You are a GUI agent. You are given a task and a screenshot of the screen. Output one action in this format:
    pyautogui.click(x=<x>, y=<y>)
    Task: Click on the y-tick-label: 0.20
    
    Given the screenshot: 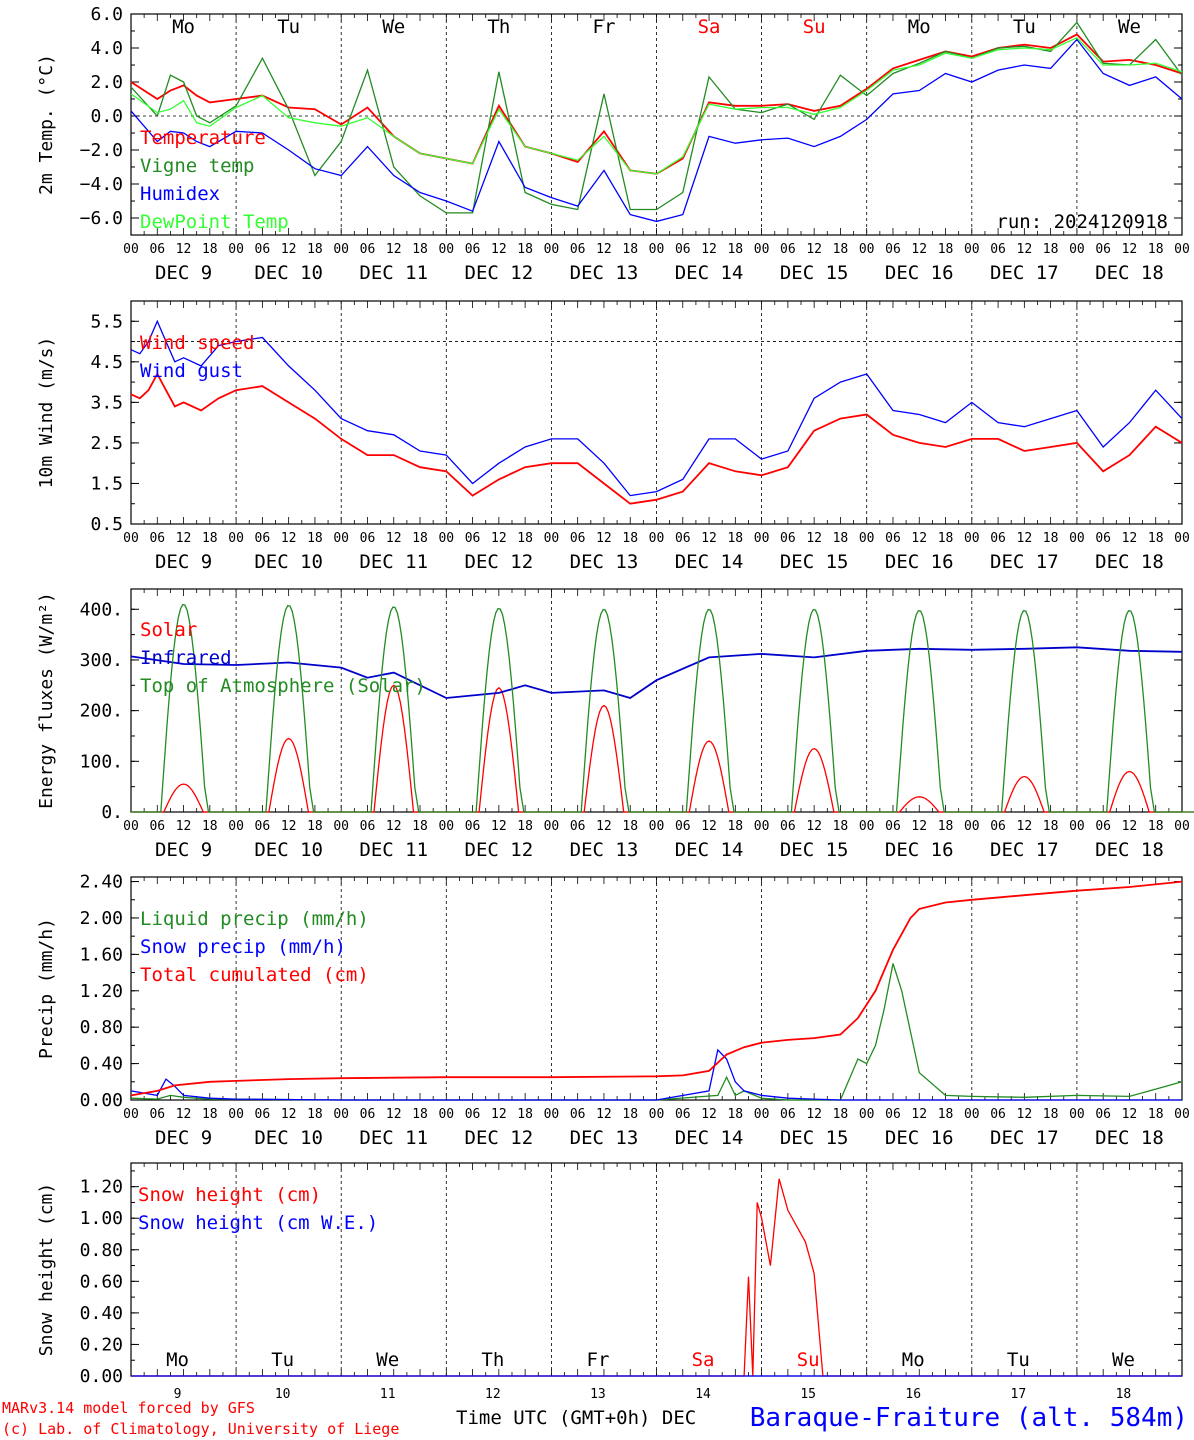 What is the action you would take?
    pyautogui.click(x=101, y=1344)
    